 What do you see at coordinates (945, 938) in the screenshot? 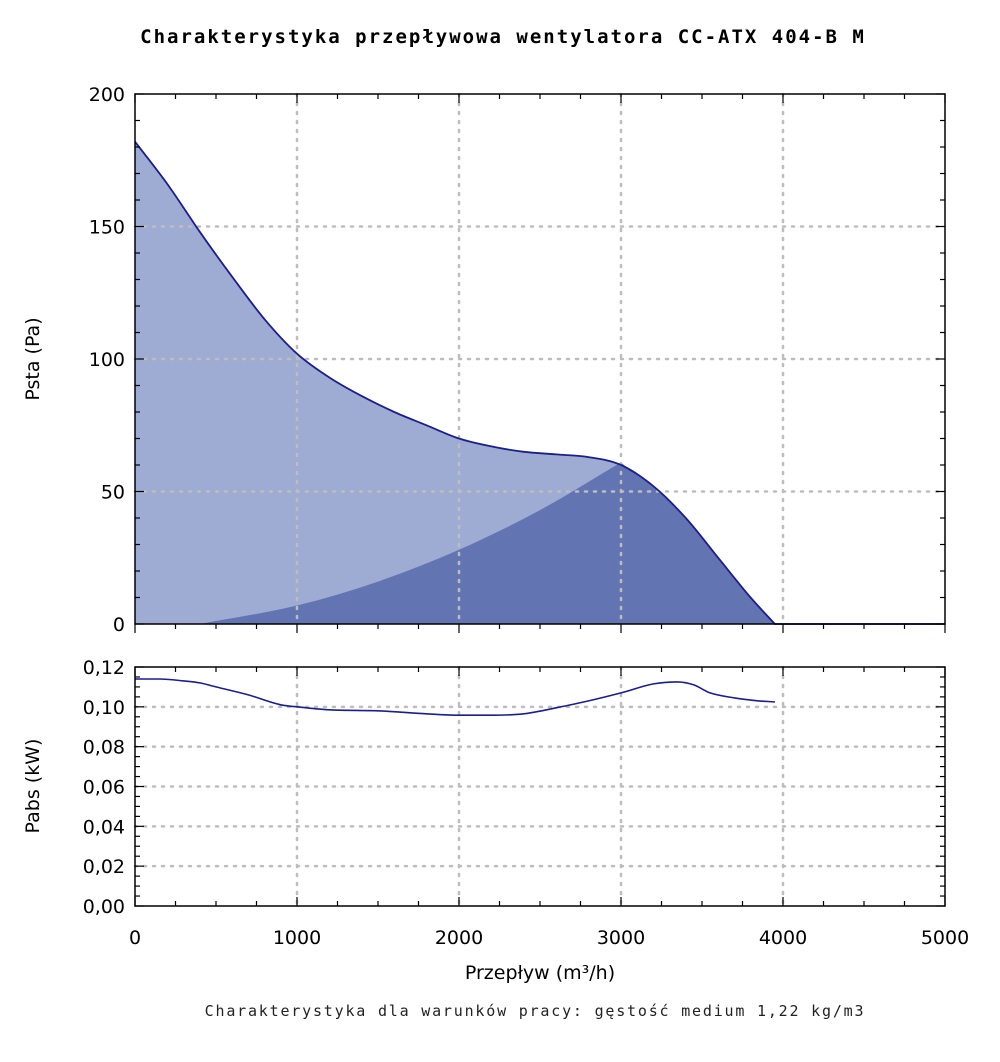
I see `flow-xtick-label: 5000` at bounding box center [945, 938].